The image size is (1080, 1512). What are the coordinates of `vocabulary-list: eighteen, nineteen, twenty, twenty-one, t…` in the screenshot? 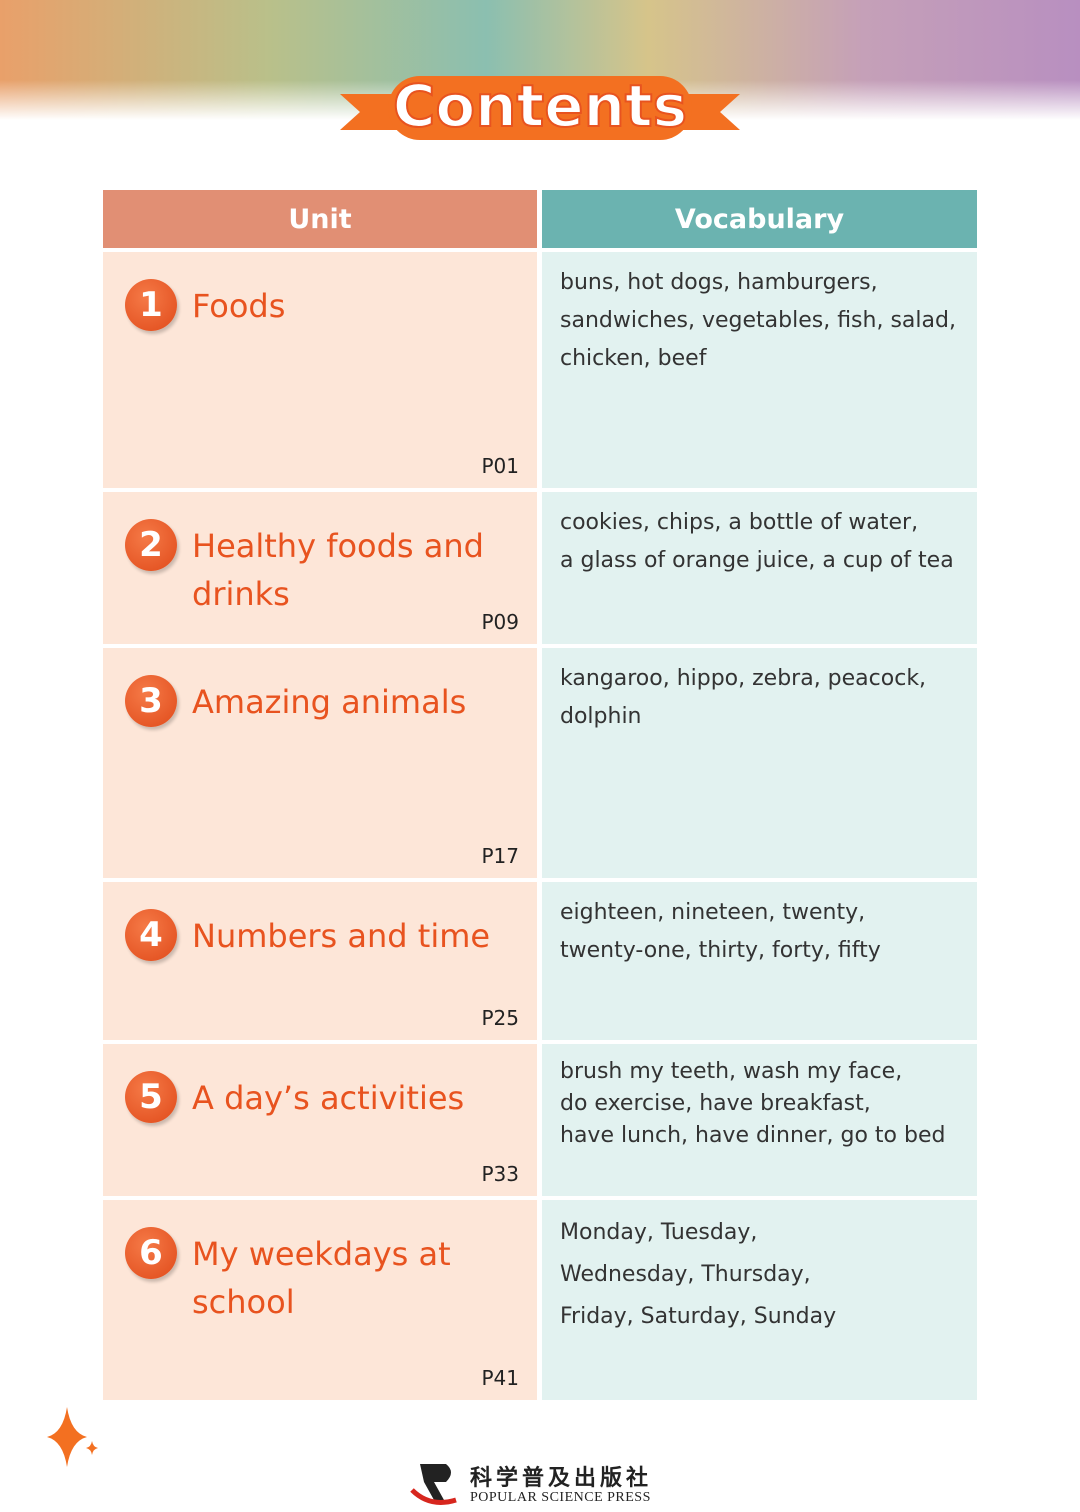 It's located at (720, 932).